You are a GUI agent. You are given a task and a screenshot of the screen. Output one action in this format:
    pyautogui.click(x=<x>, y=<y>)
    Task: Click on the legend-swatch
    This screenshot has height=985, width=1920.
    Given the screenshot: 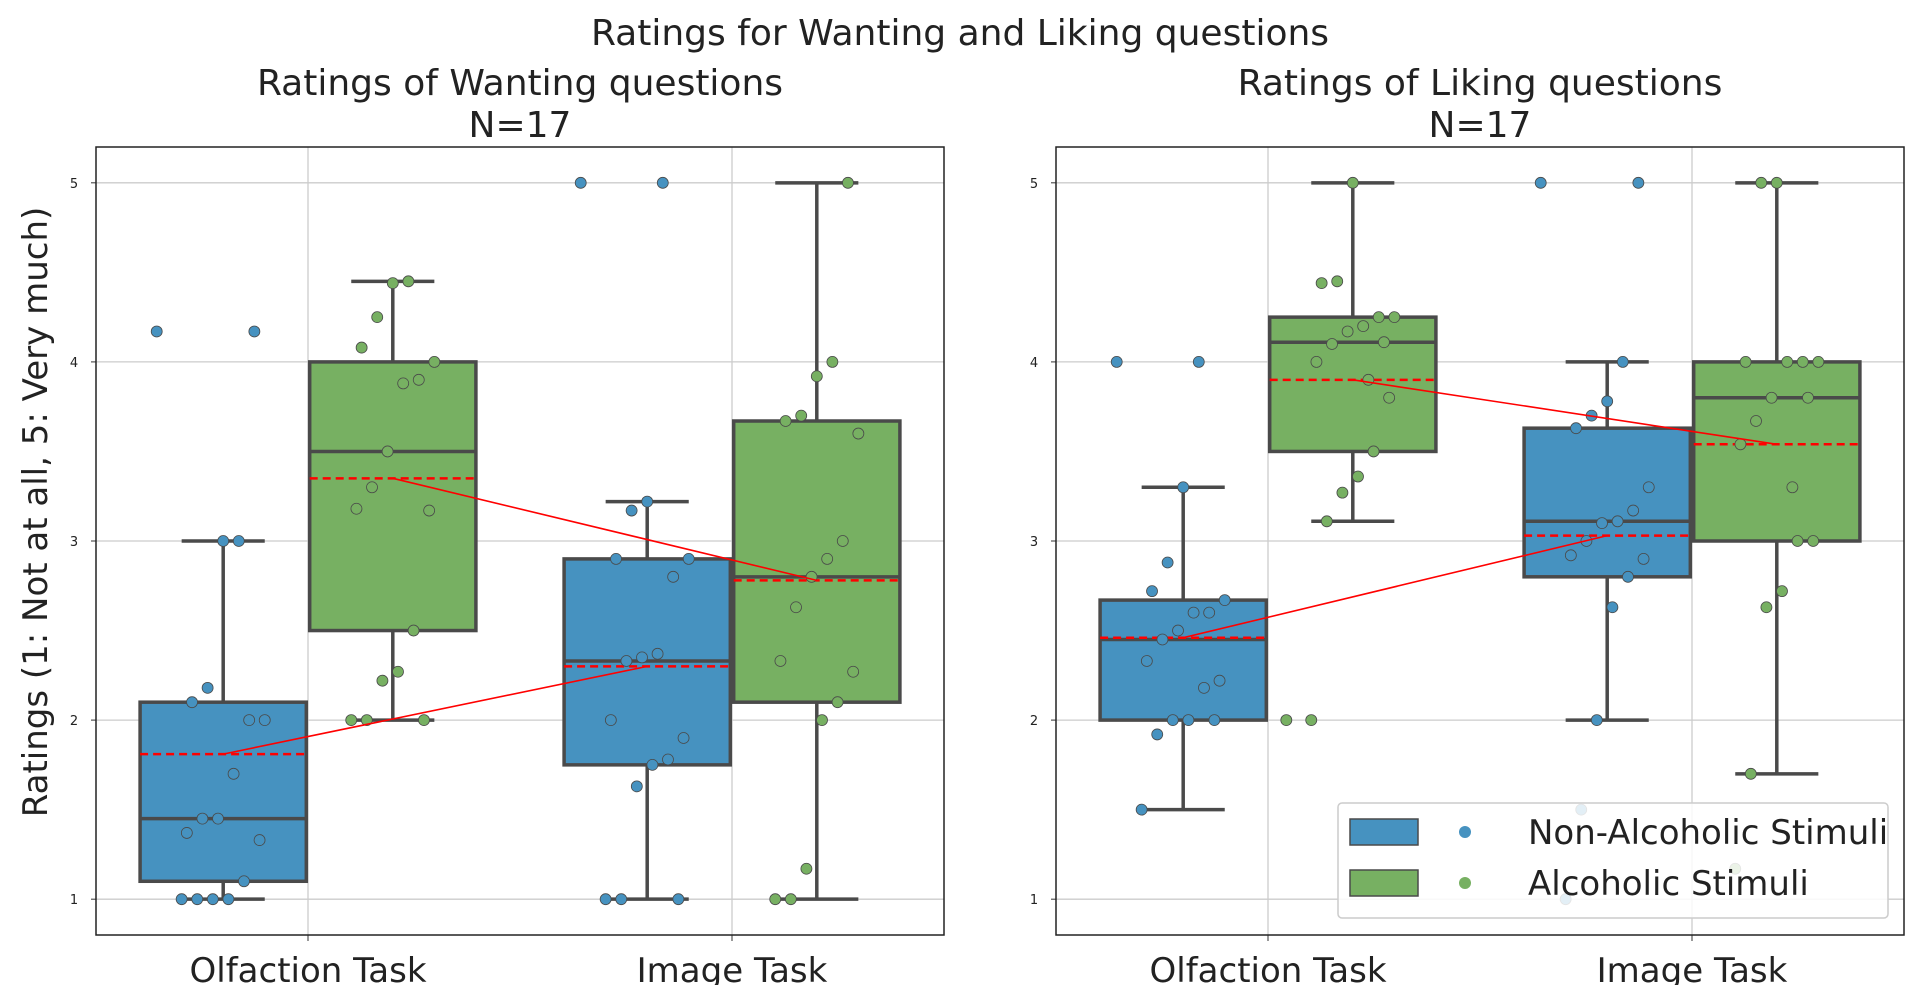 What is the action you would take?
    pyautogui.click(x=1384, y=832)
    